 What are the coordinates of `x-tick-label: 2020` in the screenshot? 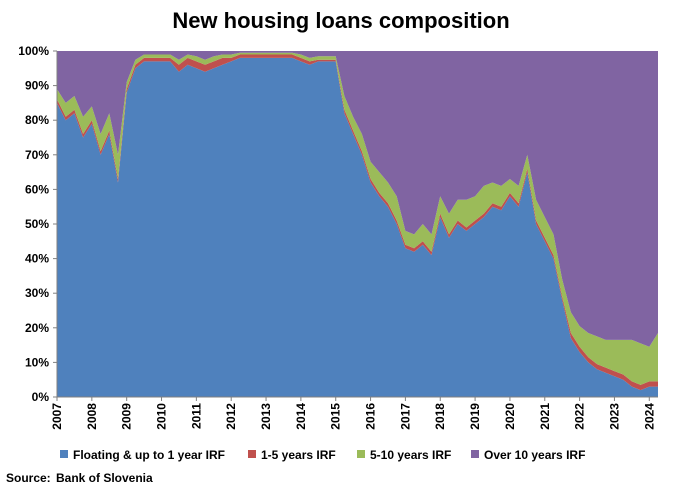 It's located at (510, 416).